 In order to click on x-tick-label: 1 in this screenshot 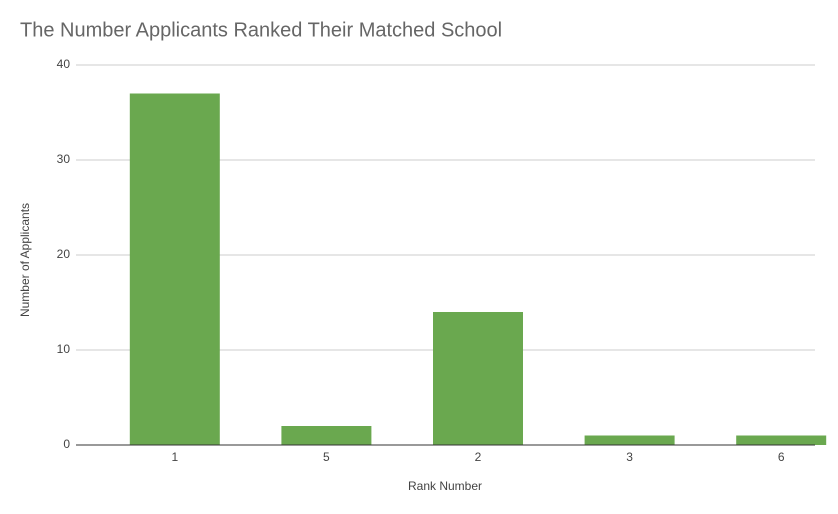, I will do `click(174, 457)`.